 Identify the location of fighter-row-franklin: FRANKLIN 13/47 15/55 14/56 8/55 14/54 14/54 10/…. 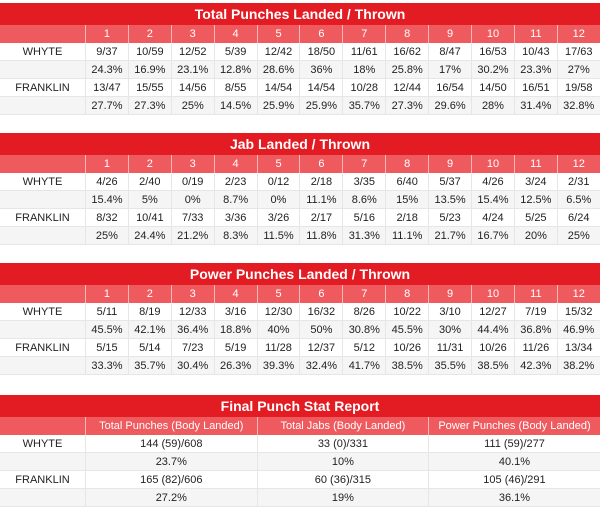
(300, 88).